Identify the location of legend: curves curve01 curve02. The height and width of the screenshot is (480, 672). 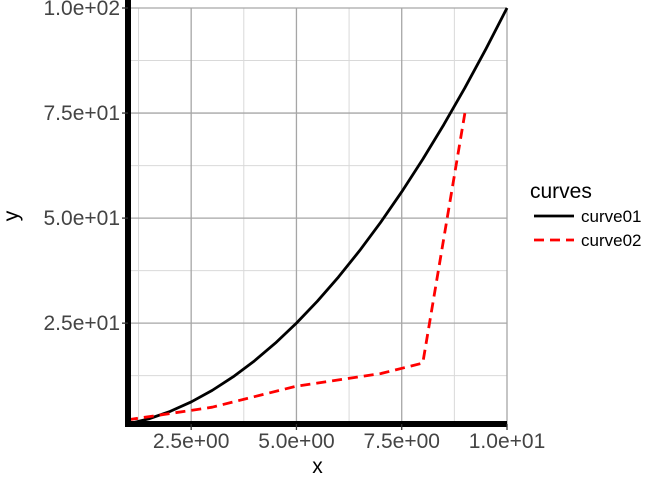
(585, 215).